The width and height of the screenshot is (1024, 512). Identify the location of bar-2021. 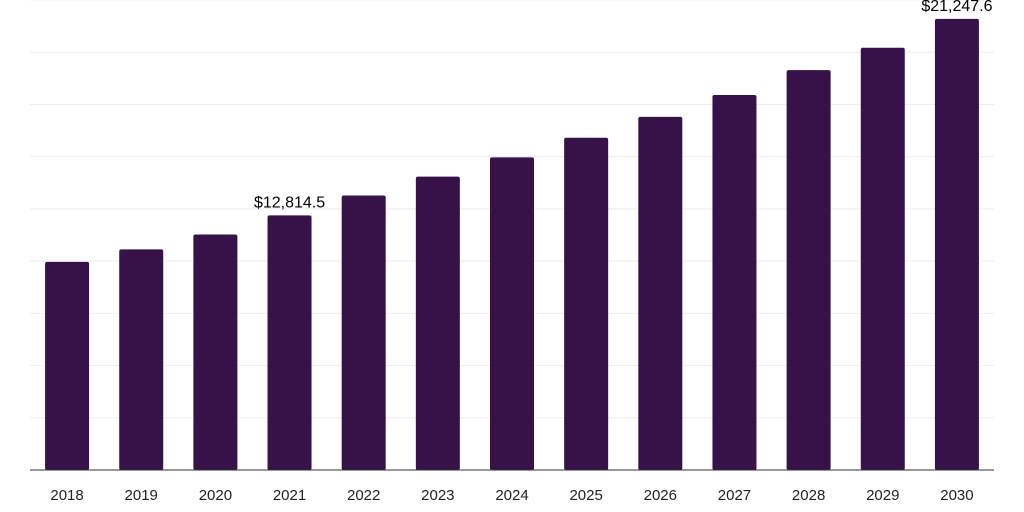
(289, 342).